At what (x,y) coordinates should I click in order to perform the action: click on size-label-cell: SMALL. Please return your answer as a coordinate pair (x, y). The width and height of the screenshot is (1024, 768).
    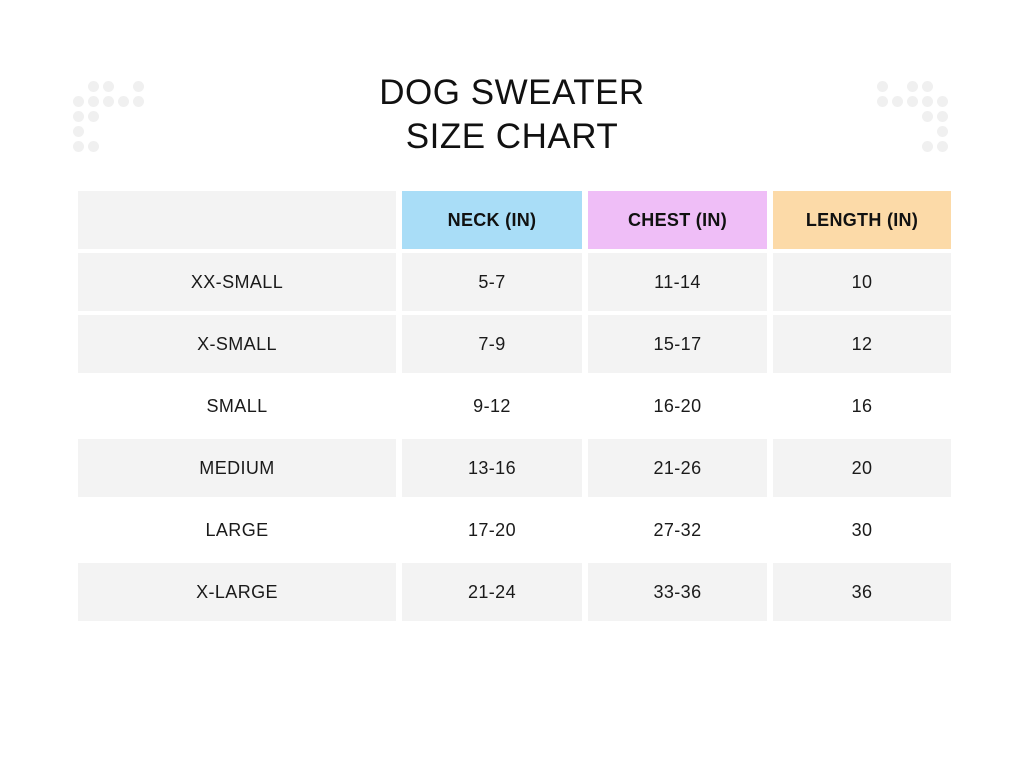
    Looking at the image, I should click on (237, 405).